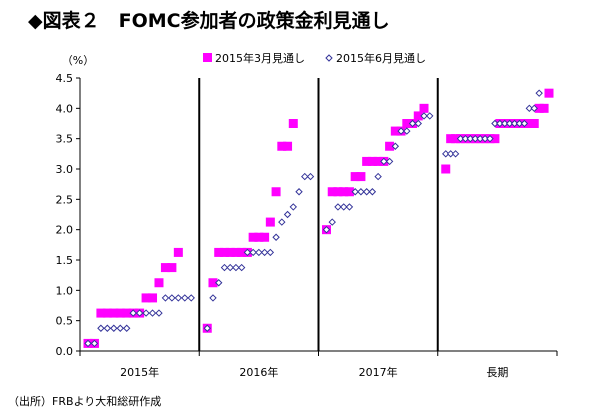 Image resolution: width=600 pixels, height=416 pixels. What do you see at coordinates (65, 321) in the screenshot?
I see `y-tick-label: 0.5` at bounding box center [65, 321].